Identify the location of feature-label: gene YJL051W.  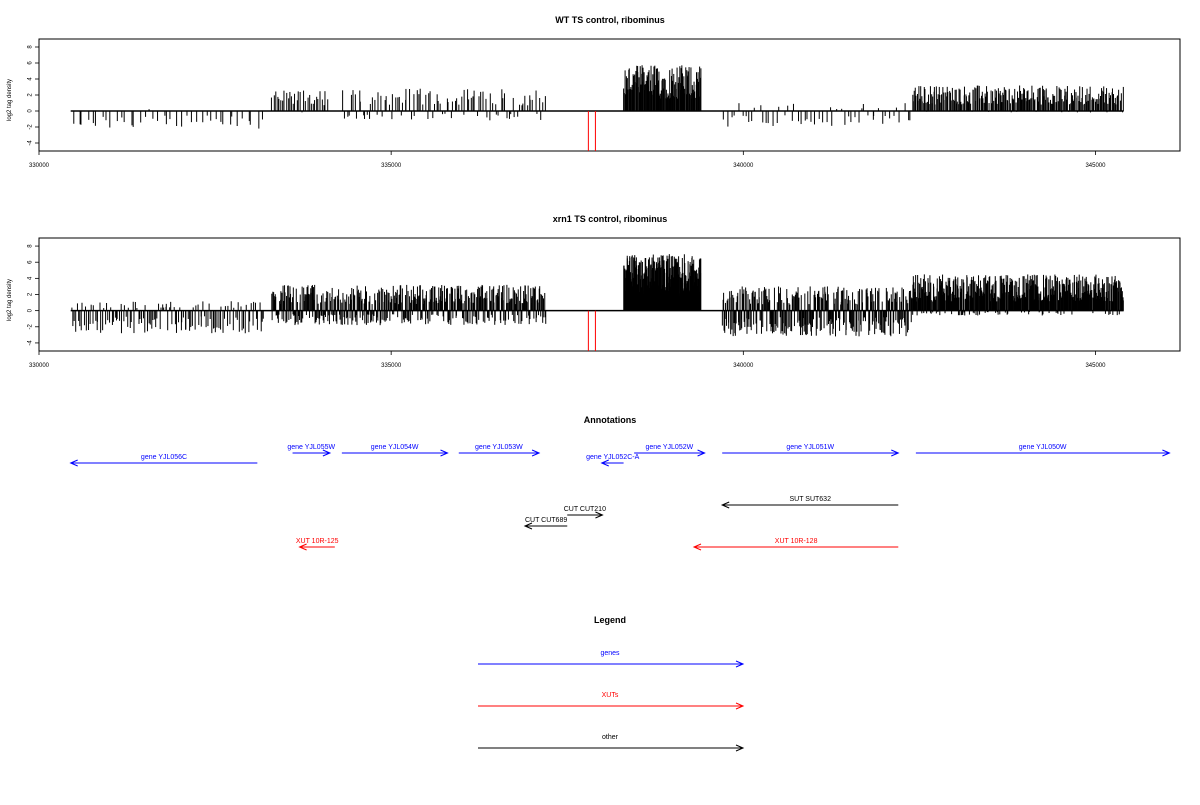
(810, 447).